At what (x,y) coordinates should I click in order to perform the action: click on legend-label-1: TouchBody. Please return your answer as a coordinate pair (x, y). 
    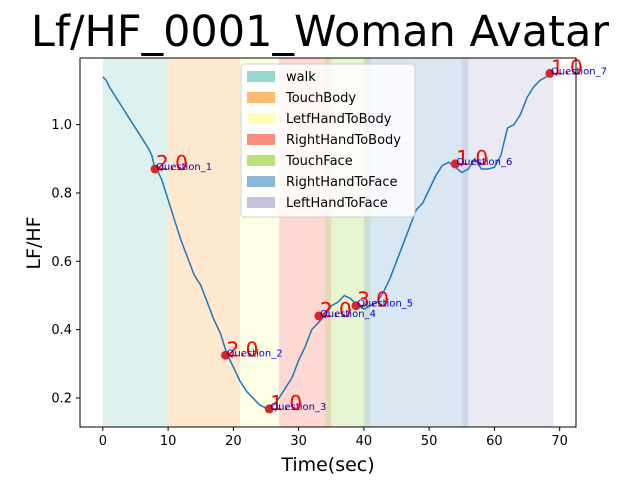
    Looking at the image, I should click on (320, 98).